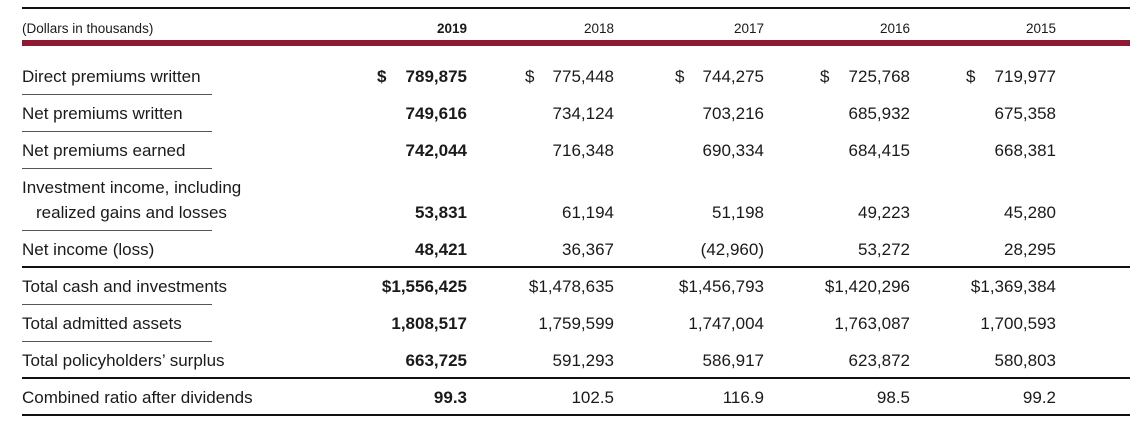  Describe the element at coordinates (576, 8) in the screenshot. I see `top-rule` at that location.